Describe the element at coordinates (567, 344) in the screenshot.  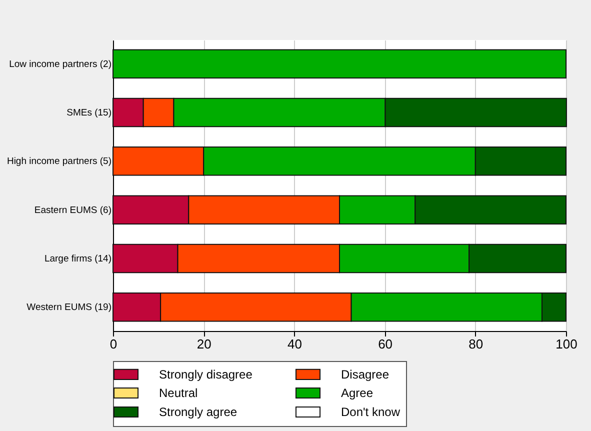
I see `x-tick-label: 100` at that location.